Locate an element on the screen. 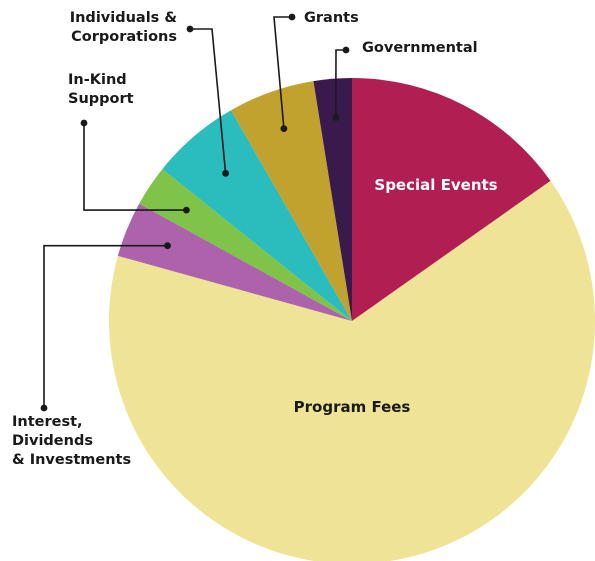 Image resolution: width=595 pixels, height=561 pixels. label-governmental: Governmental is located at coordinates (420, 48).